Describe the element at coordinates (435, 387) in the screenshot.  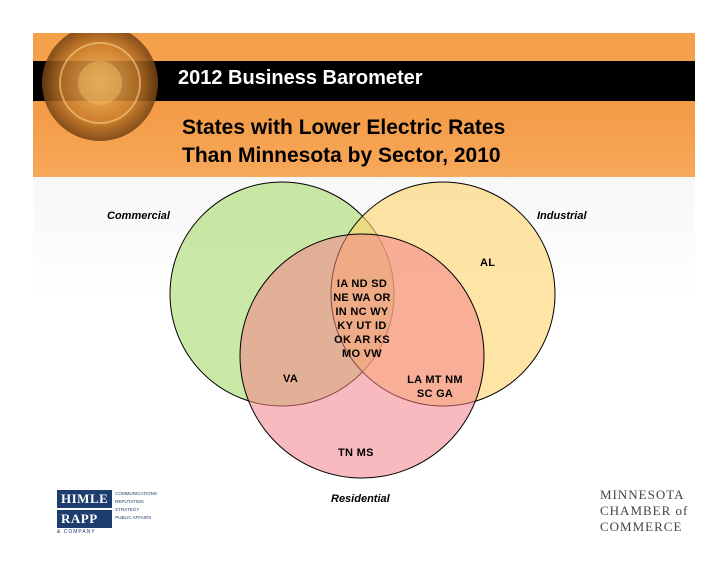
I see `region-industrial-residential: LA MT NM SC GA` at that location.